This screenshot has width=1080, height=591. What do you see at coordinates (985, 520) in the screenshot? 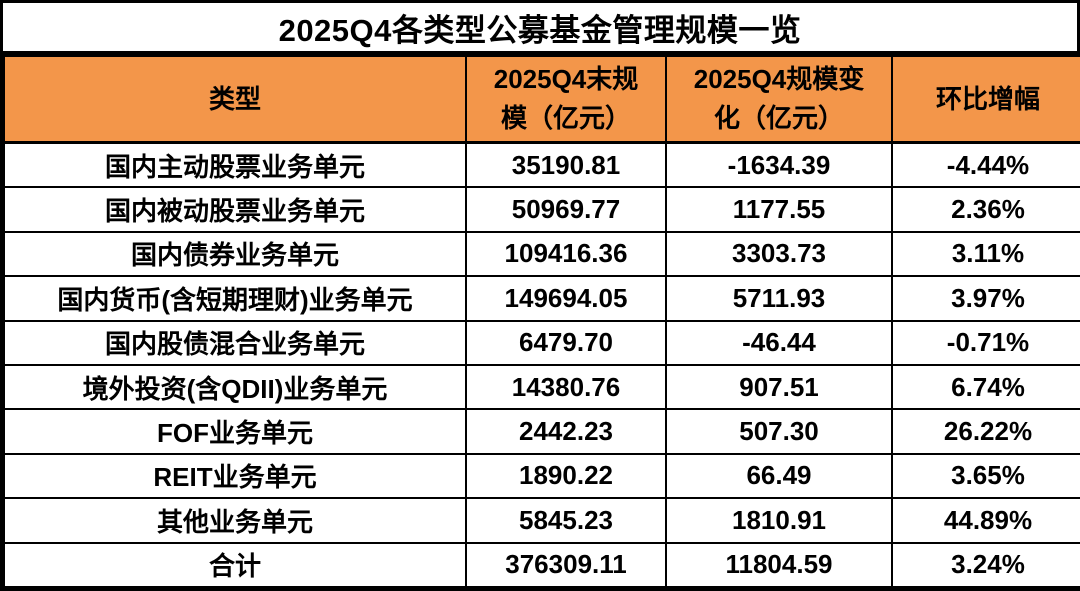
I see `cell-qoq-growth: 44.89%` at bounding box center [985, 520].